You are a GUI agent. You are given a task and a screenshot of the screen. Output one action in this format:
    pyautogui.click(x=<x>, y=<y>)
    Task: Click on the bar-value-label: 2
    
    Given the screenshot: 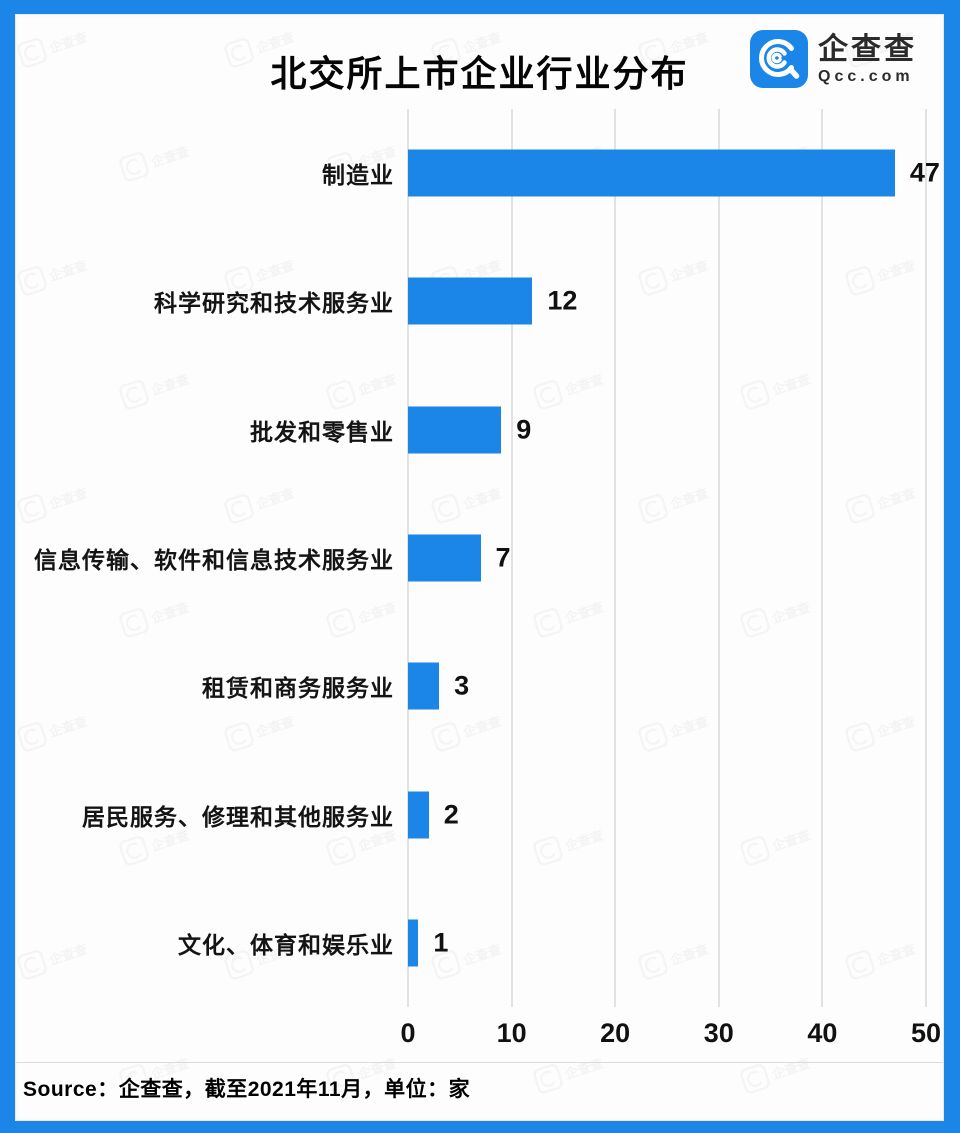 What is the action you would take?
    pyautogui.click(x=451, y=814)
    